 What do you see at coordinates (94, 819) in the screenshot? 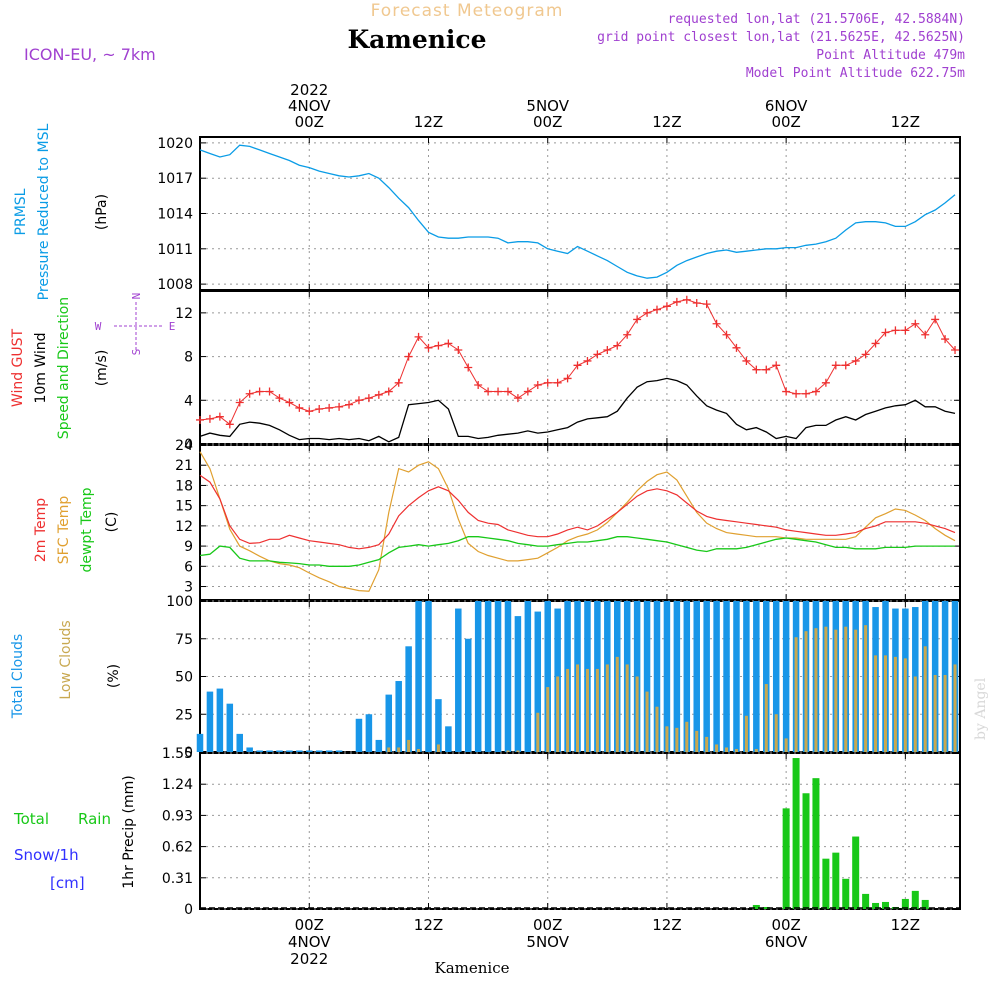
I see `rain-label: Rain` at bounding box center [94, 819].